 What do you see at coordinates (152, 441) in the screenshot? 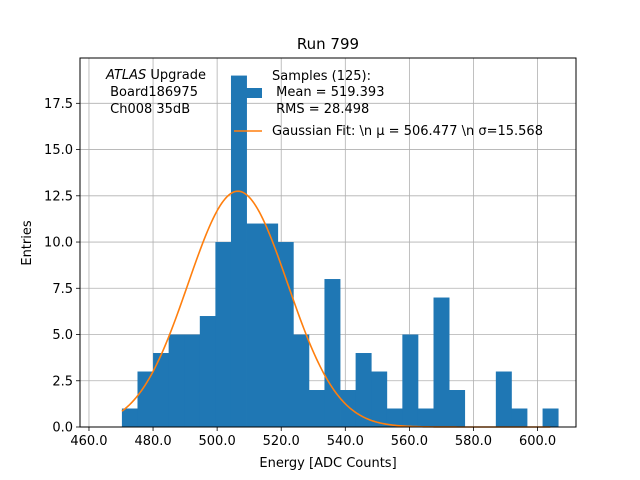
I see `x-tick-label: 480.0` at bounding box center [152, 441].